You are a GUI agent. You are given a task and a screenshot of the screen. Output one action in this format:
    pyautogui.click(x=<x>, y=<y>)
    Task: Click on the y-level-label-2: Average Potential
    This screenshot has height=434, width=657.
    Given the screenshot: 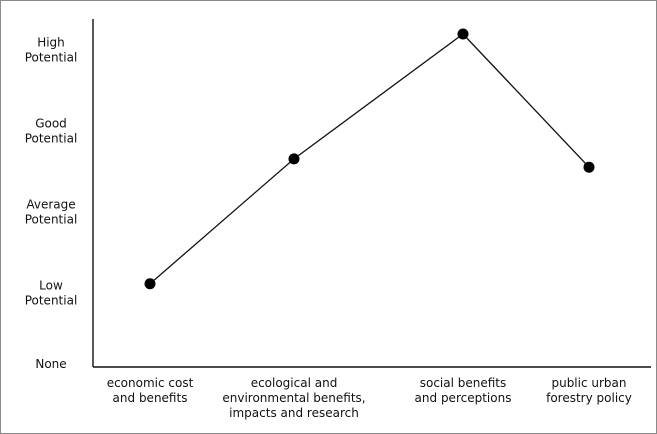 What is the action you would take?
    pyautogui.click(x=51, y=212)
    